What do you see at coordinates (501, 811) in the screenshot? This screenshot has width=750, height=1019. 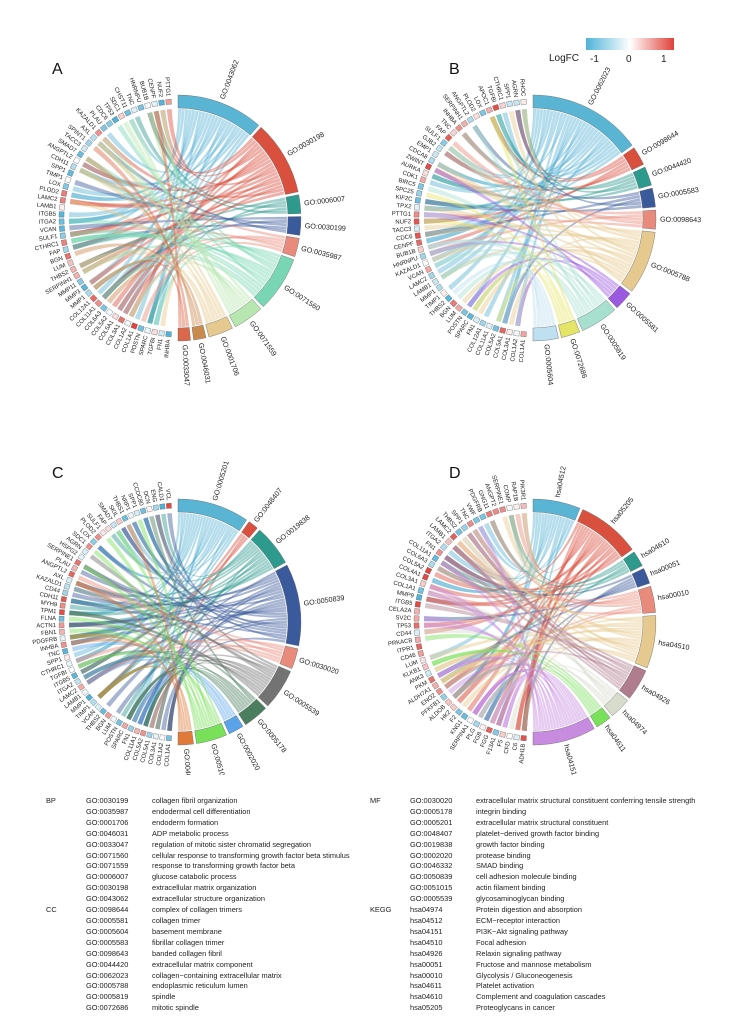 I see `term-description-cell: integrin binding` at bounding box center [501, 811].